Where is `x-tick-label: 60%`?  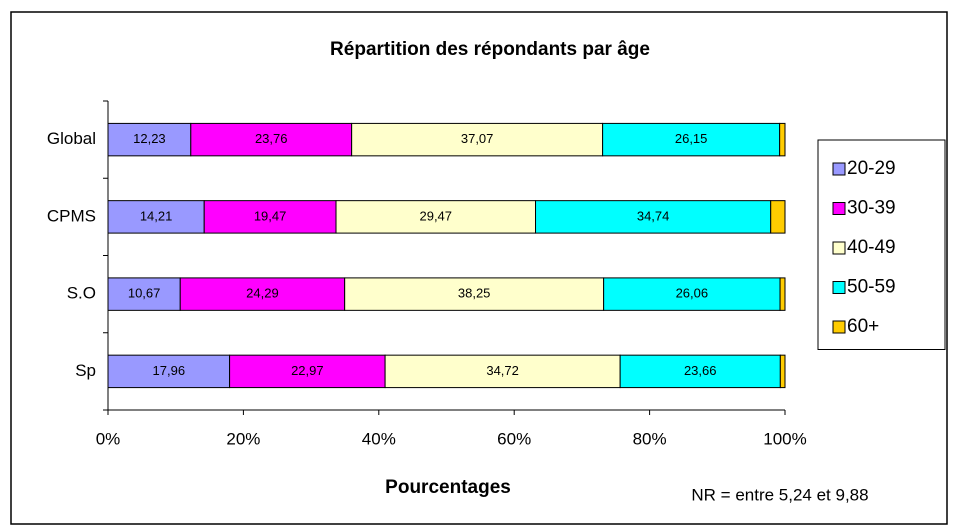
x-tick-label: 60% is located at coordinates (514, 438).